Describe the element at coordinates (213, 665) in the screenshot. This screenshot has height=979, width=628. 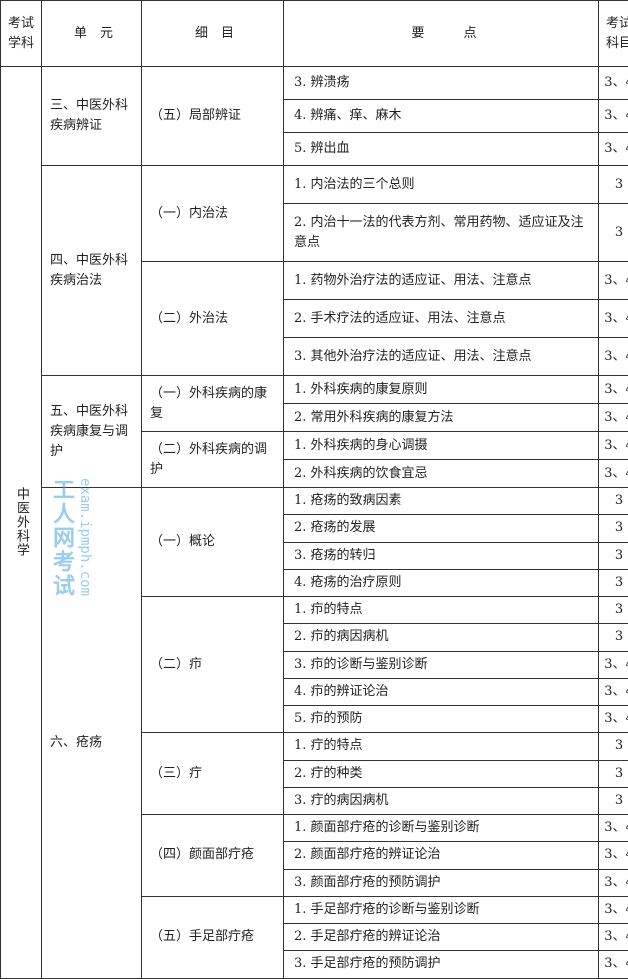
I see `item-cell: （二）疖` at that location.